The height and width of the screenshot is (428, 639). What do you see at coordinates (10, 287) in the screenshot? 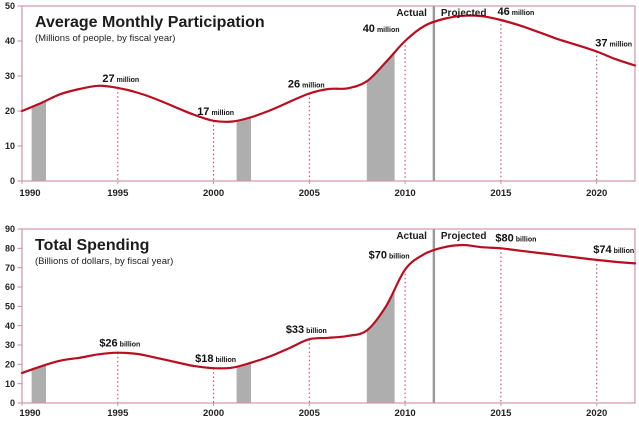
I see `y-tick-label: 60` at bounding box center [10, 287].